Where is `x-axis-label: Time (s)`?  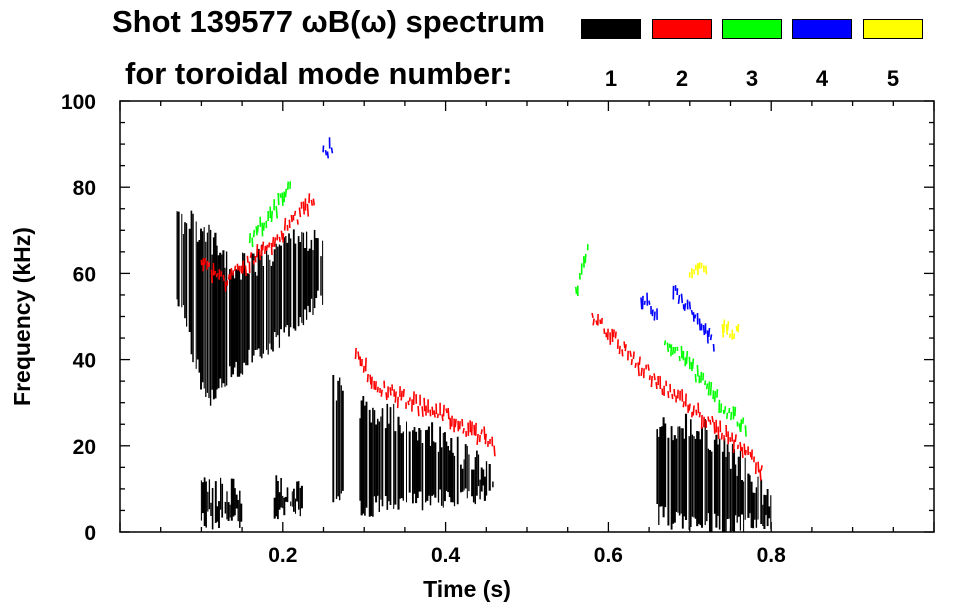 x-axis-label: Time (s) is located at coordinates (467, 589).